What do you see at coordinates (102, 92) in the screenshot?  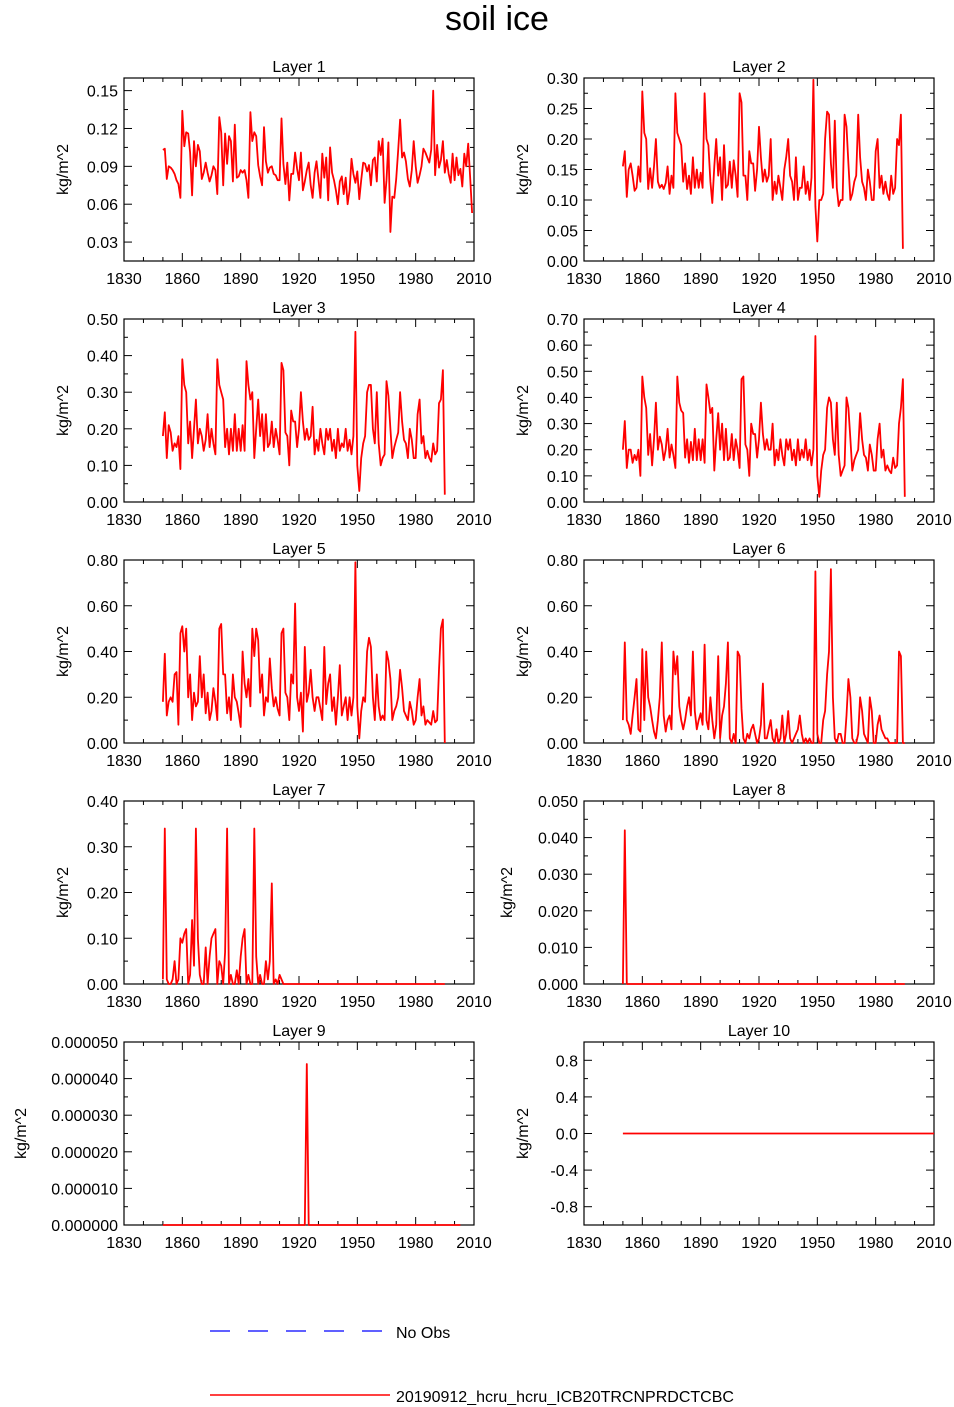 I see `y-tick-label: 0.15` at bounding box center [102, 92].